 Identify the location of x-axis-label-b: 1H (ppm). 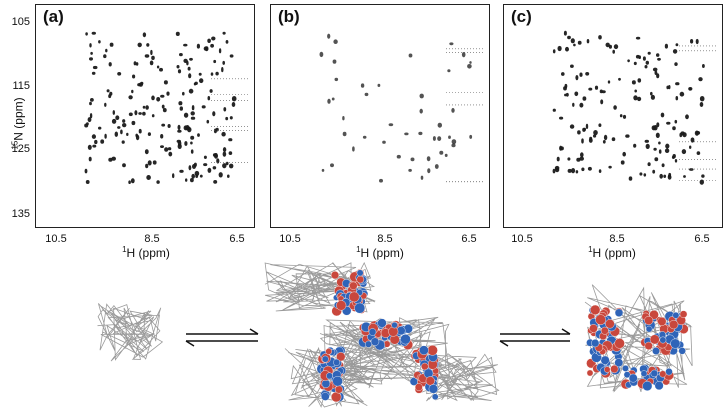
(380, 252).